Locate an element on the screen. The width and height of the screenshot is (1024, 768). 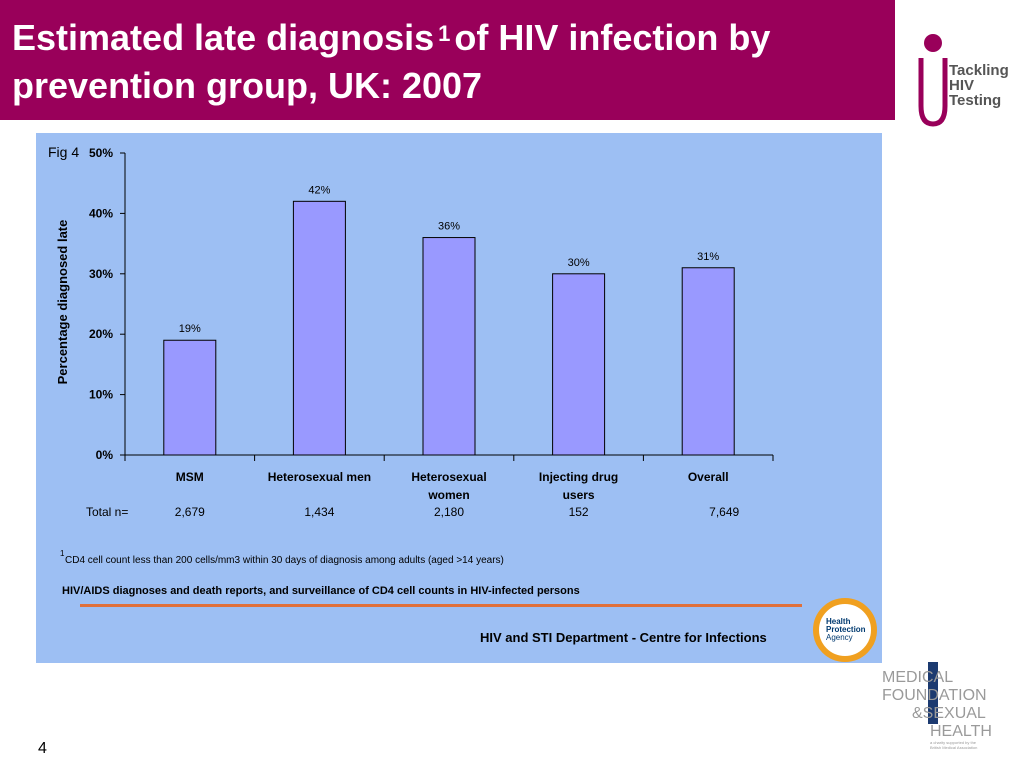
total-n-value: 1,434 is located at coordinates (319, 512).